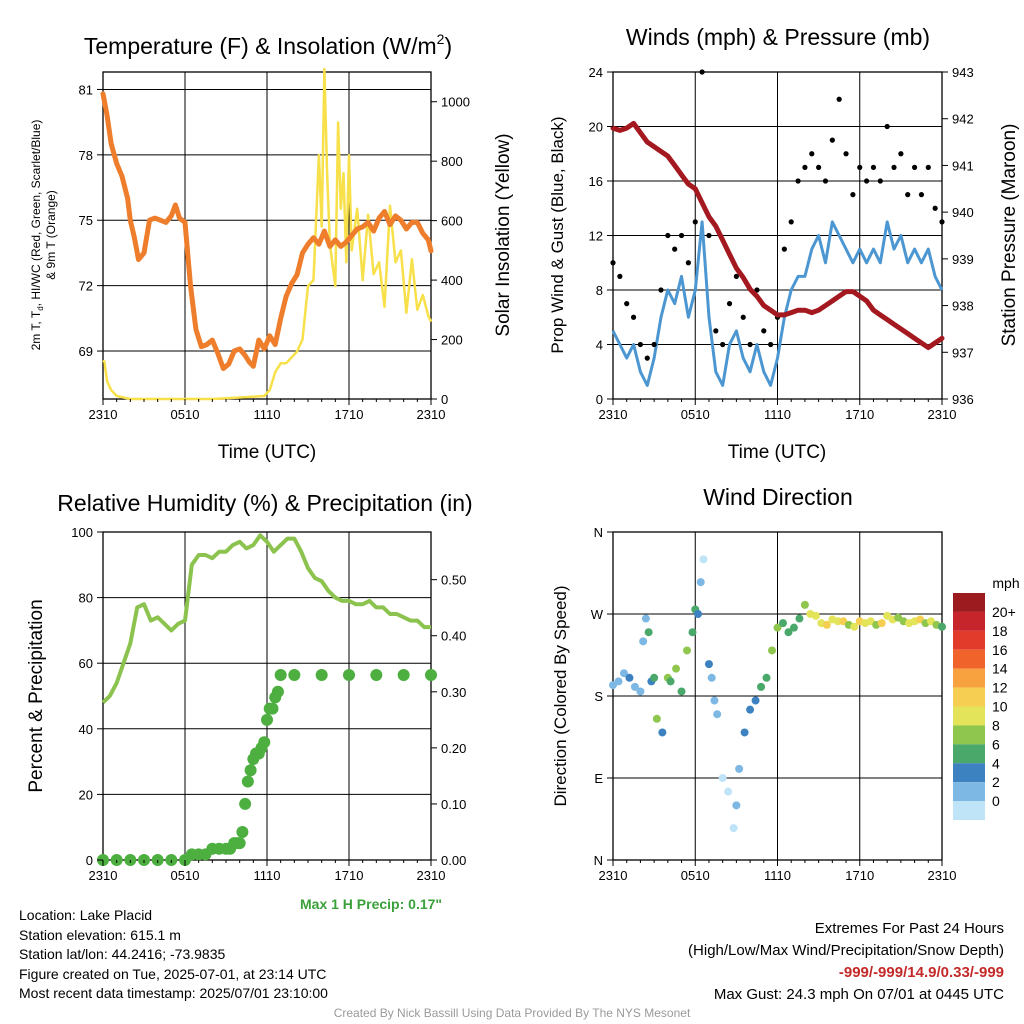 The height and width of the screenshot is (1024, 1024). What do you see at coordinates (777, 235) in the screenshot?
I see `pressure-line` at bounding box center [777, 235].